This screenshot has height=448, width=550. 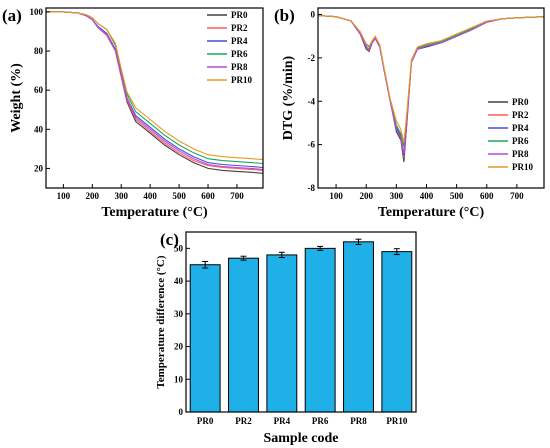 What do you see at coordinates (288, 97) in the screenshot?
I see `y-axis-title: DTG (%/min)` at bounding box center [288, 97].